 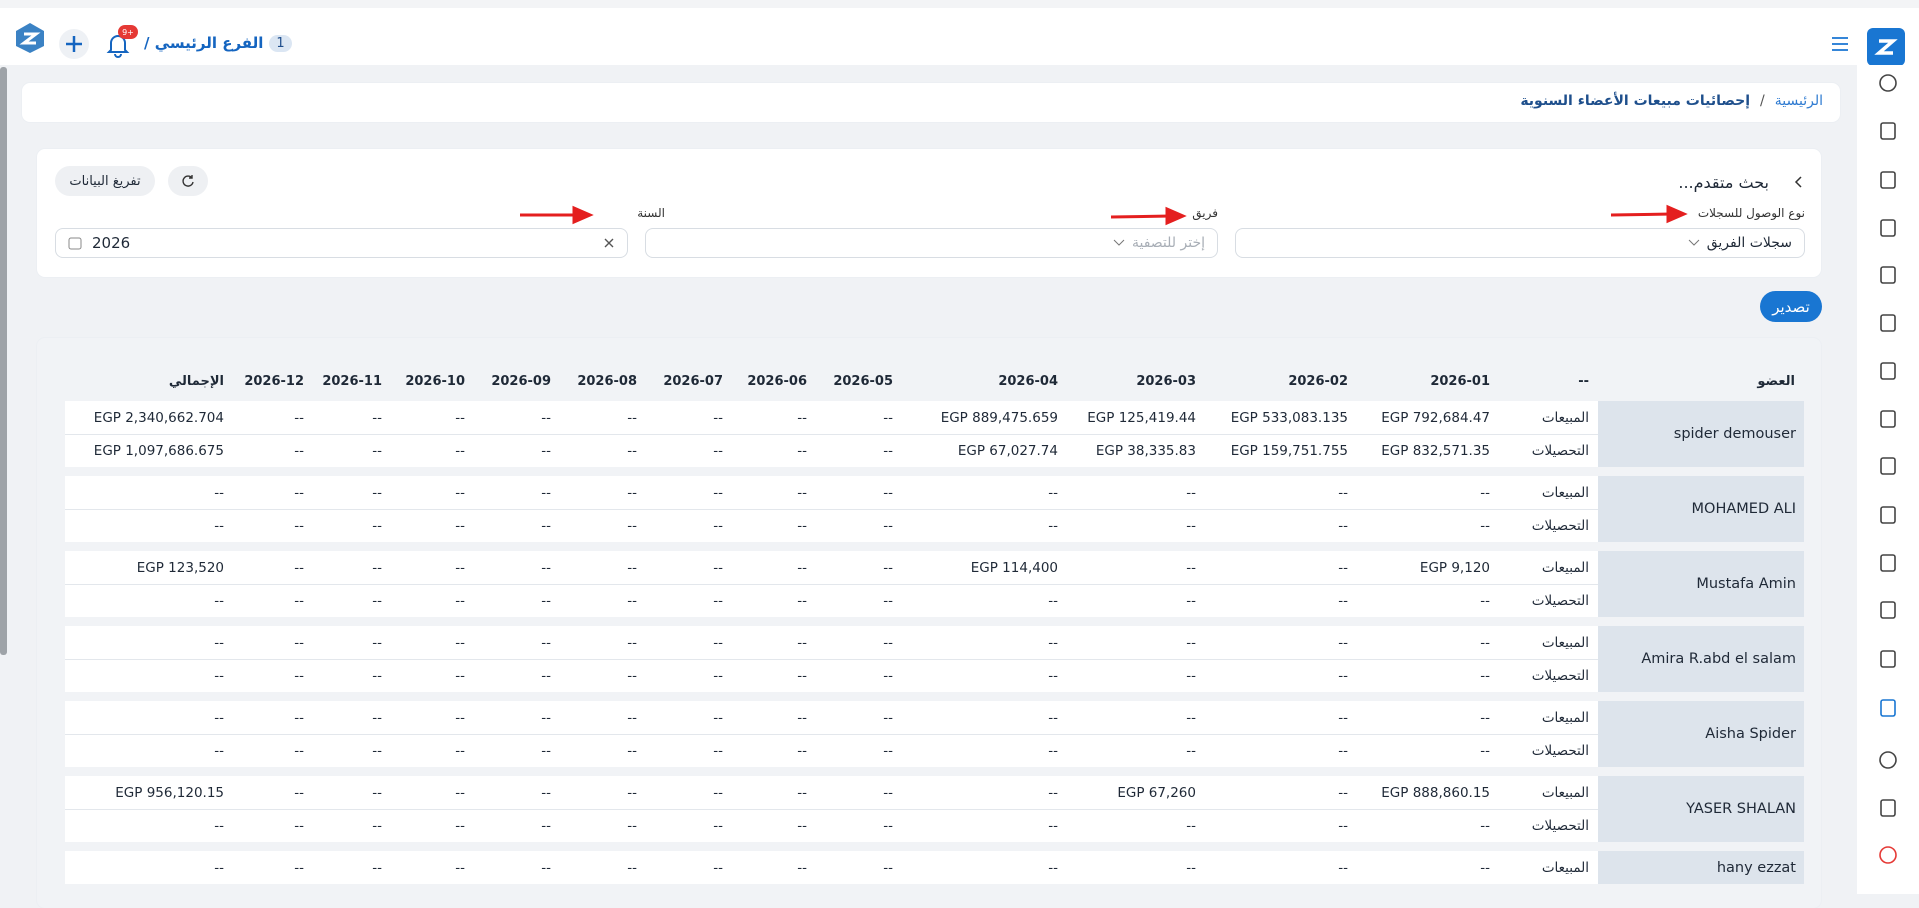 What do you see at coordinates (609, 243) in the screenshot?
I see `clear-icon` at bounding box center [609, 243].